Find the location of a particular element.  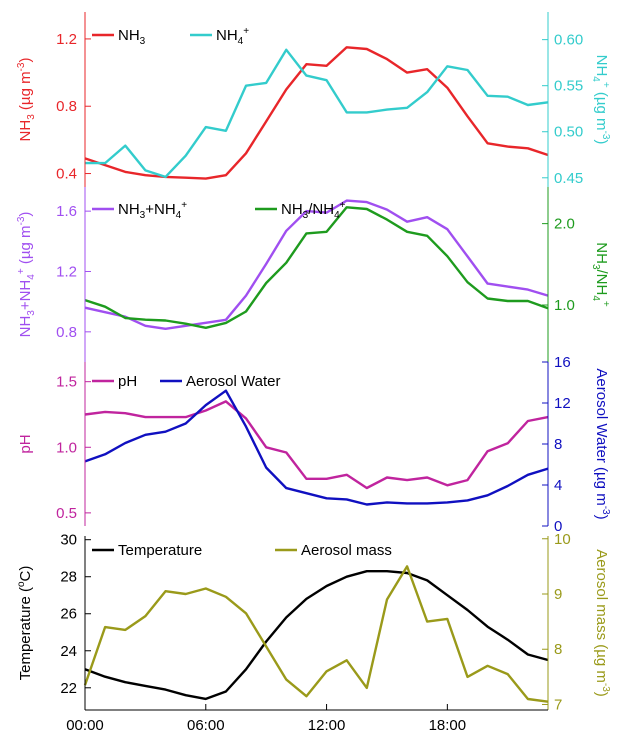

left-tick-label: 0.5 is located at coordinates (66, 513).